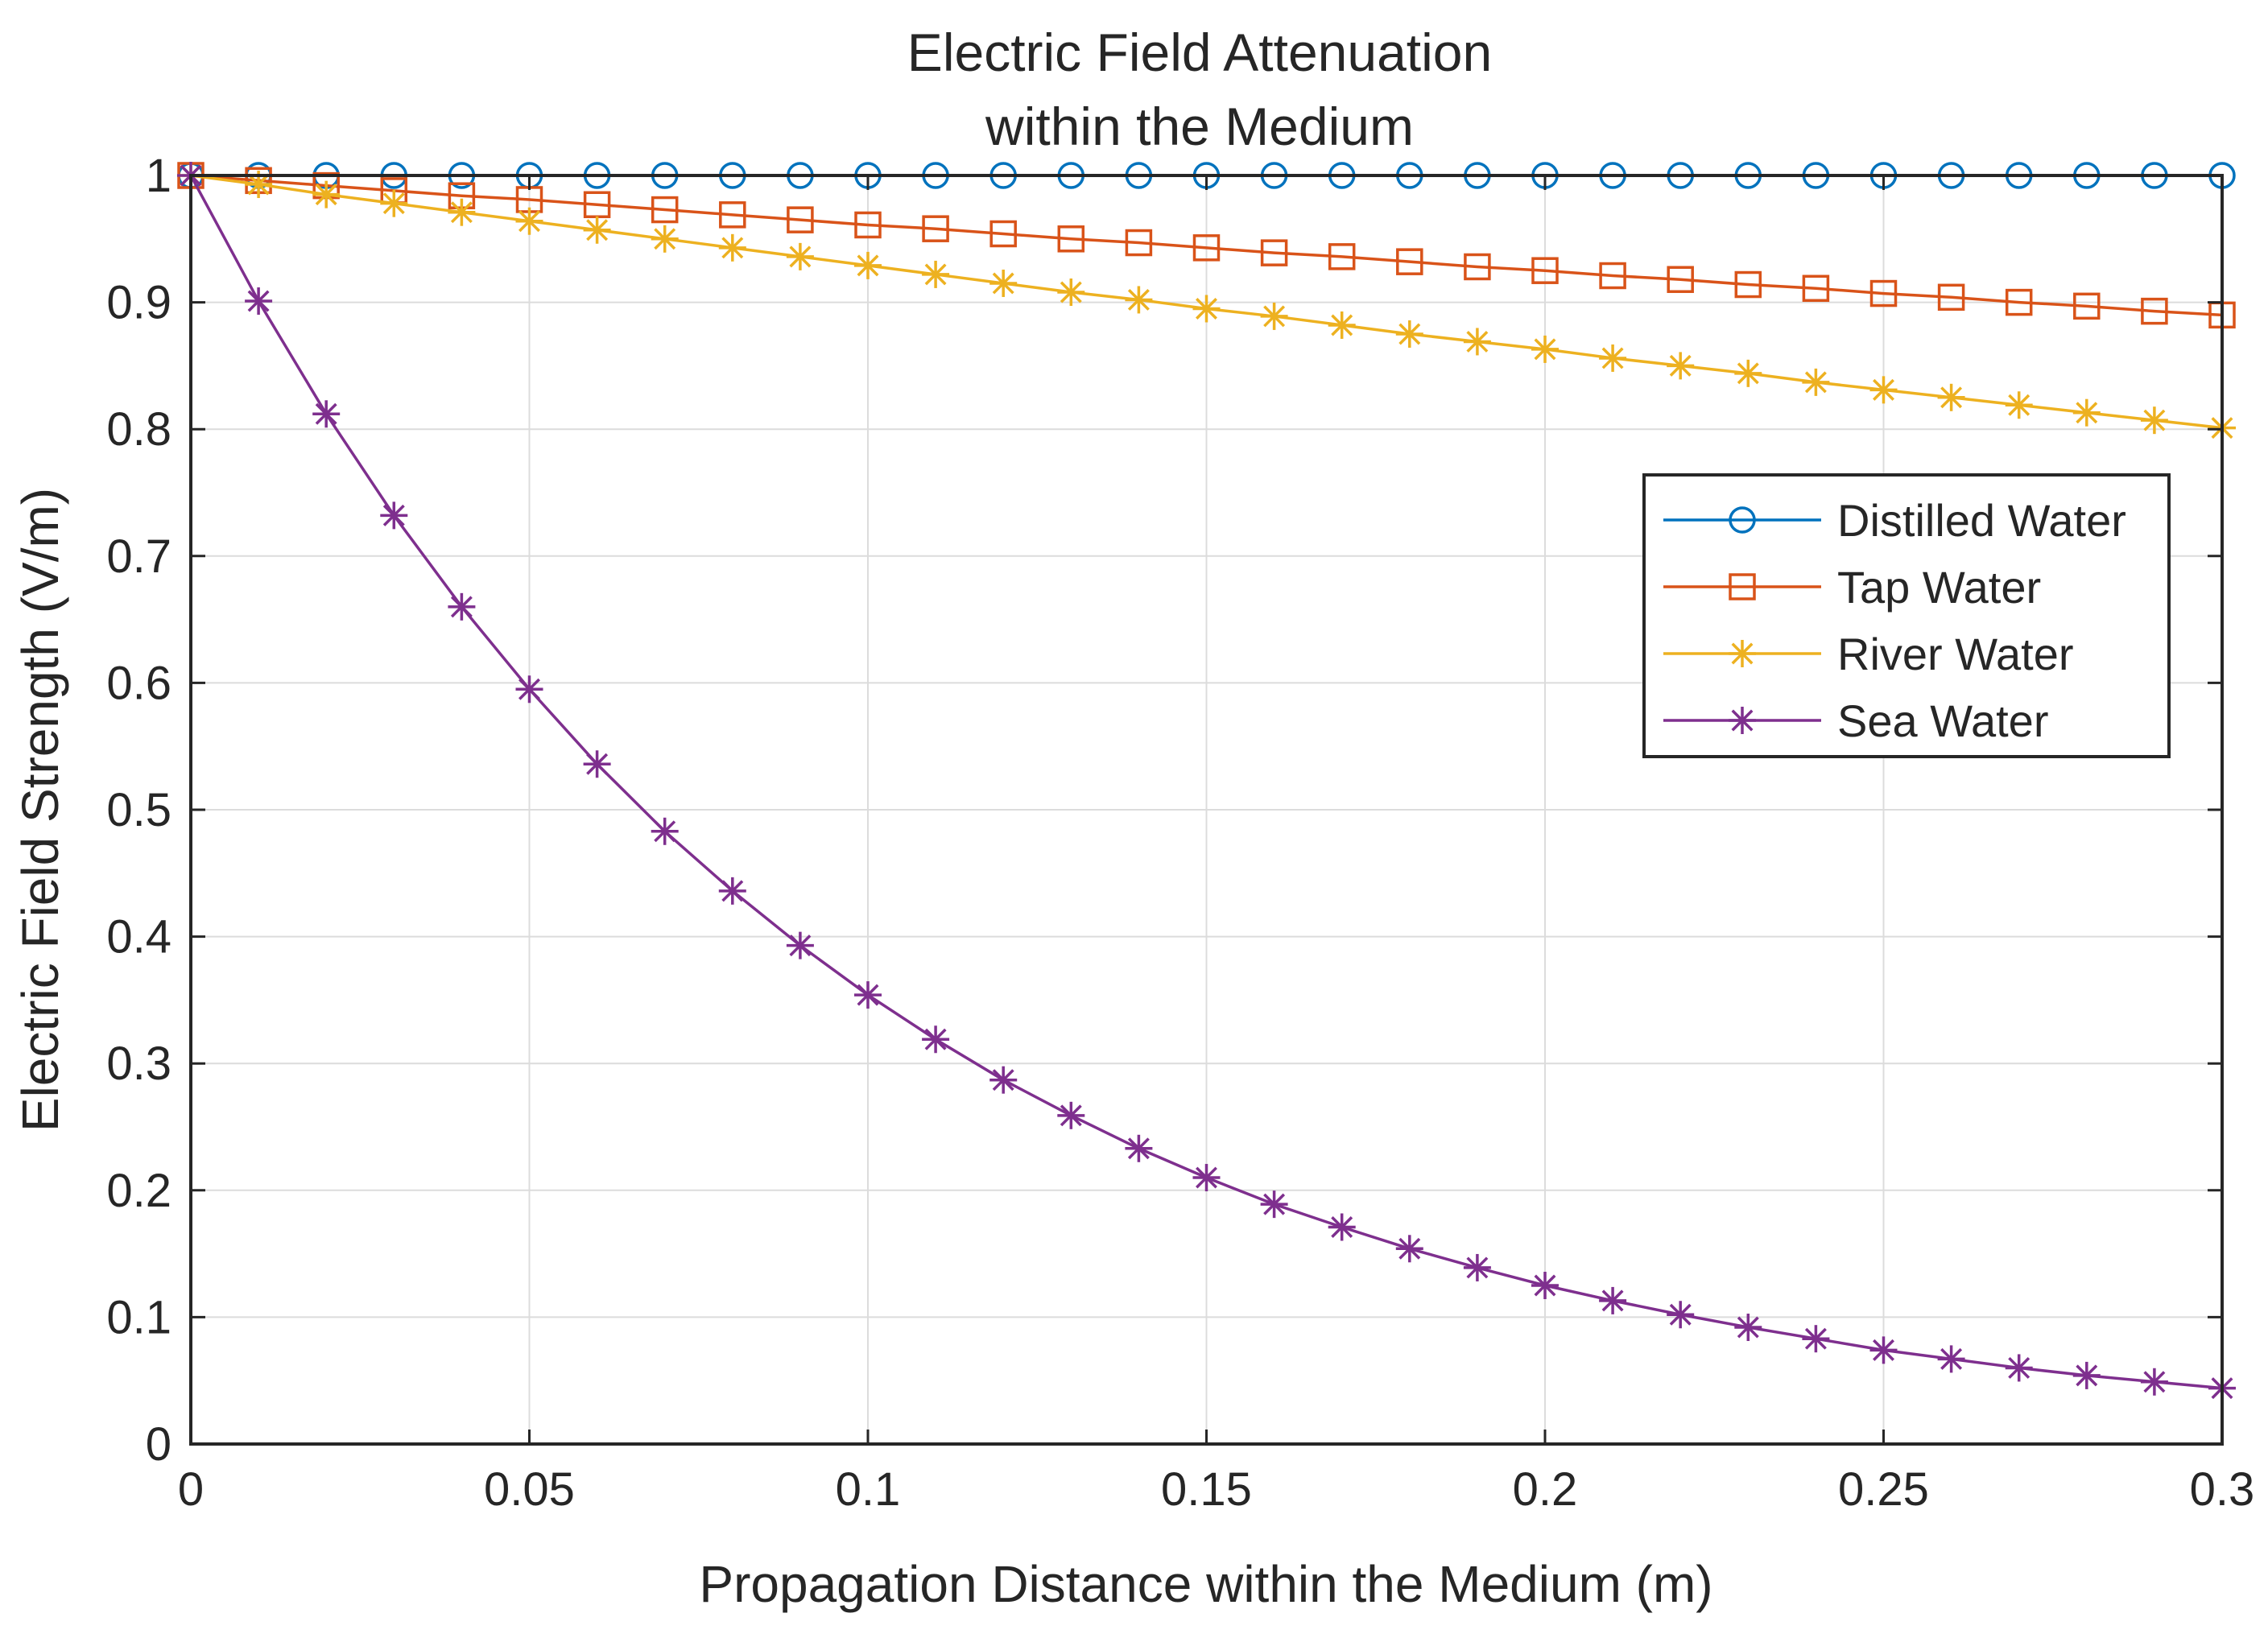  I want to click on y-tick-label: 0.4, so click(138, 937).